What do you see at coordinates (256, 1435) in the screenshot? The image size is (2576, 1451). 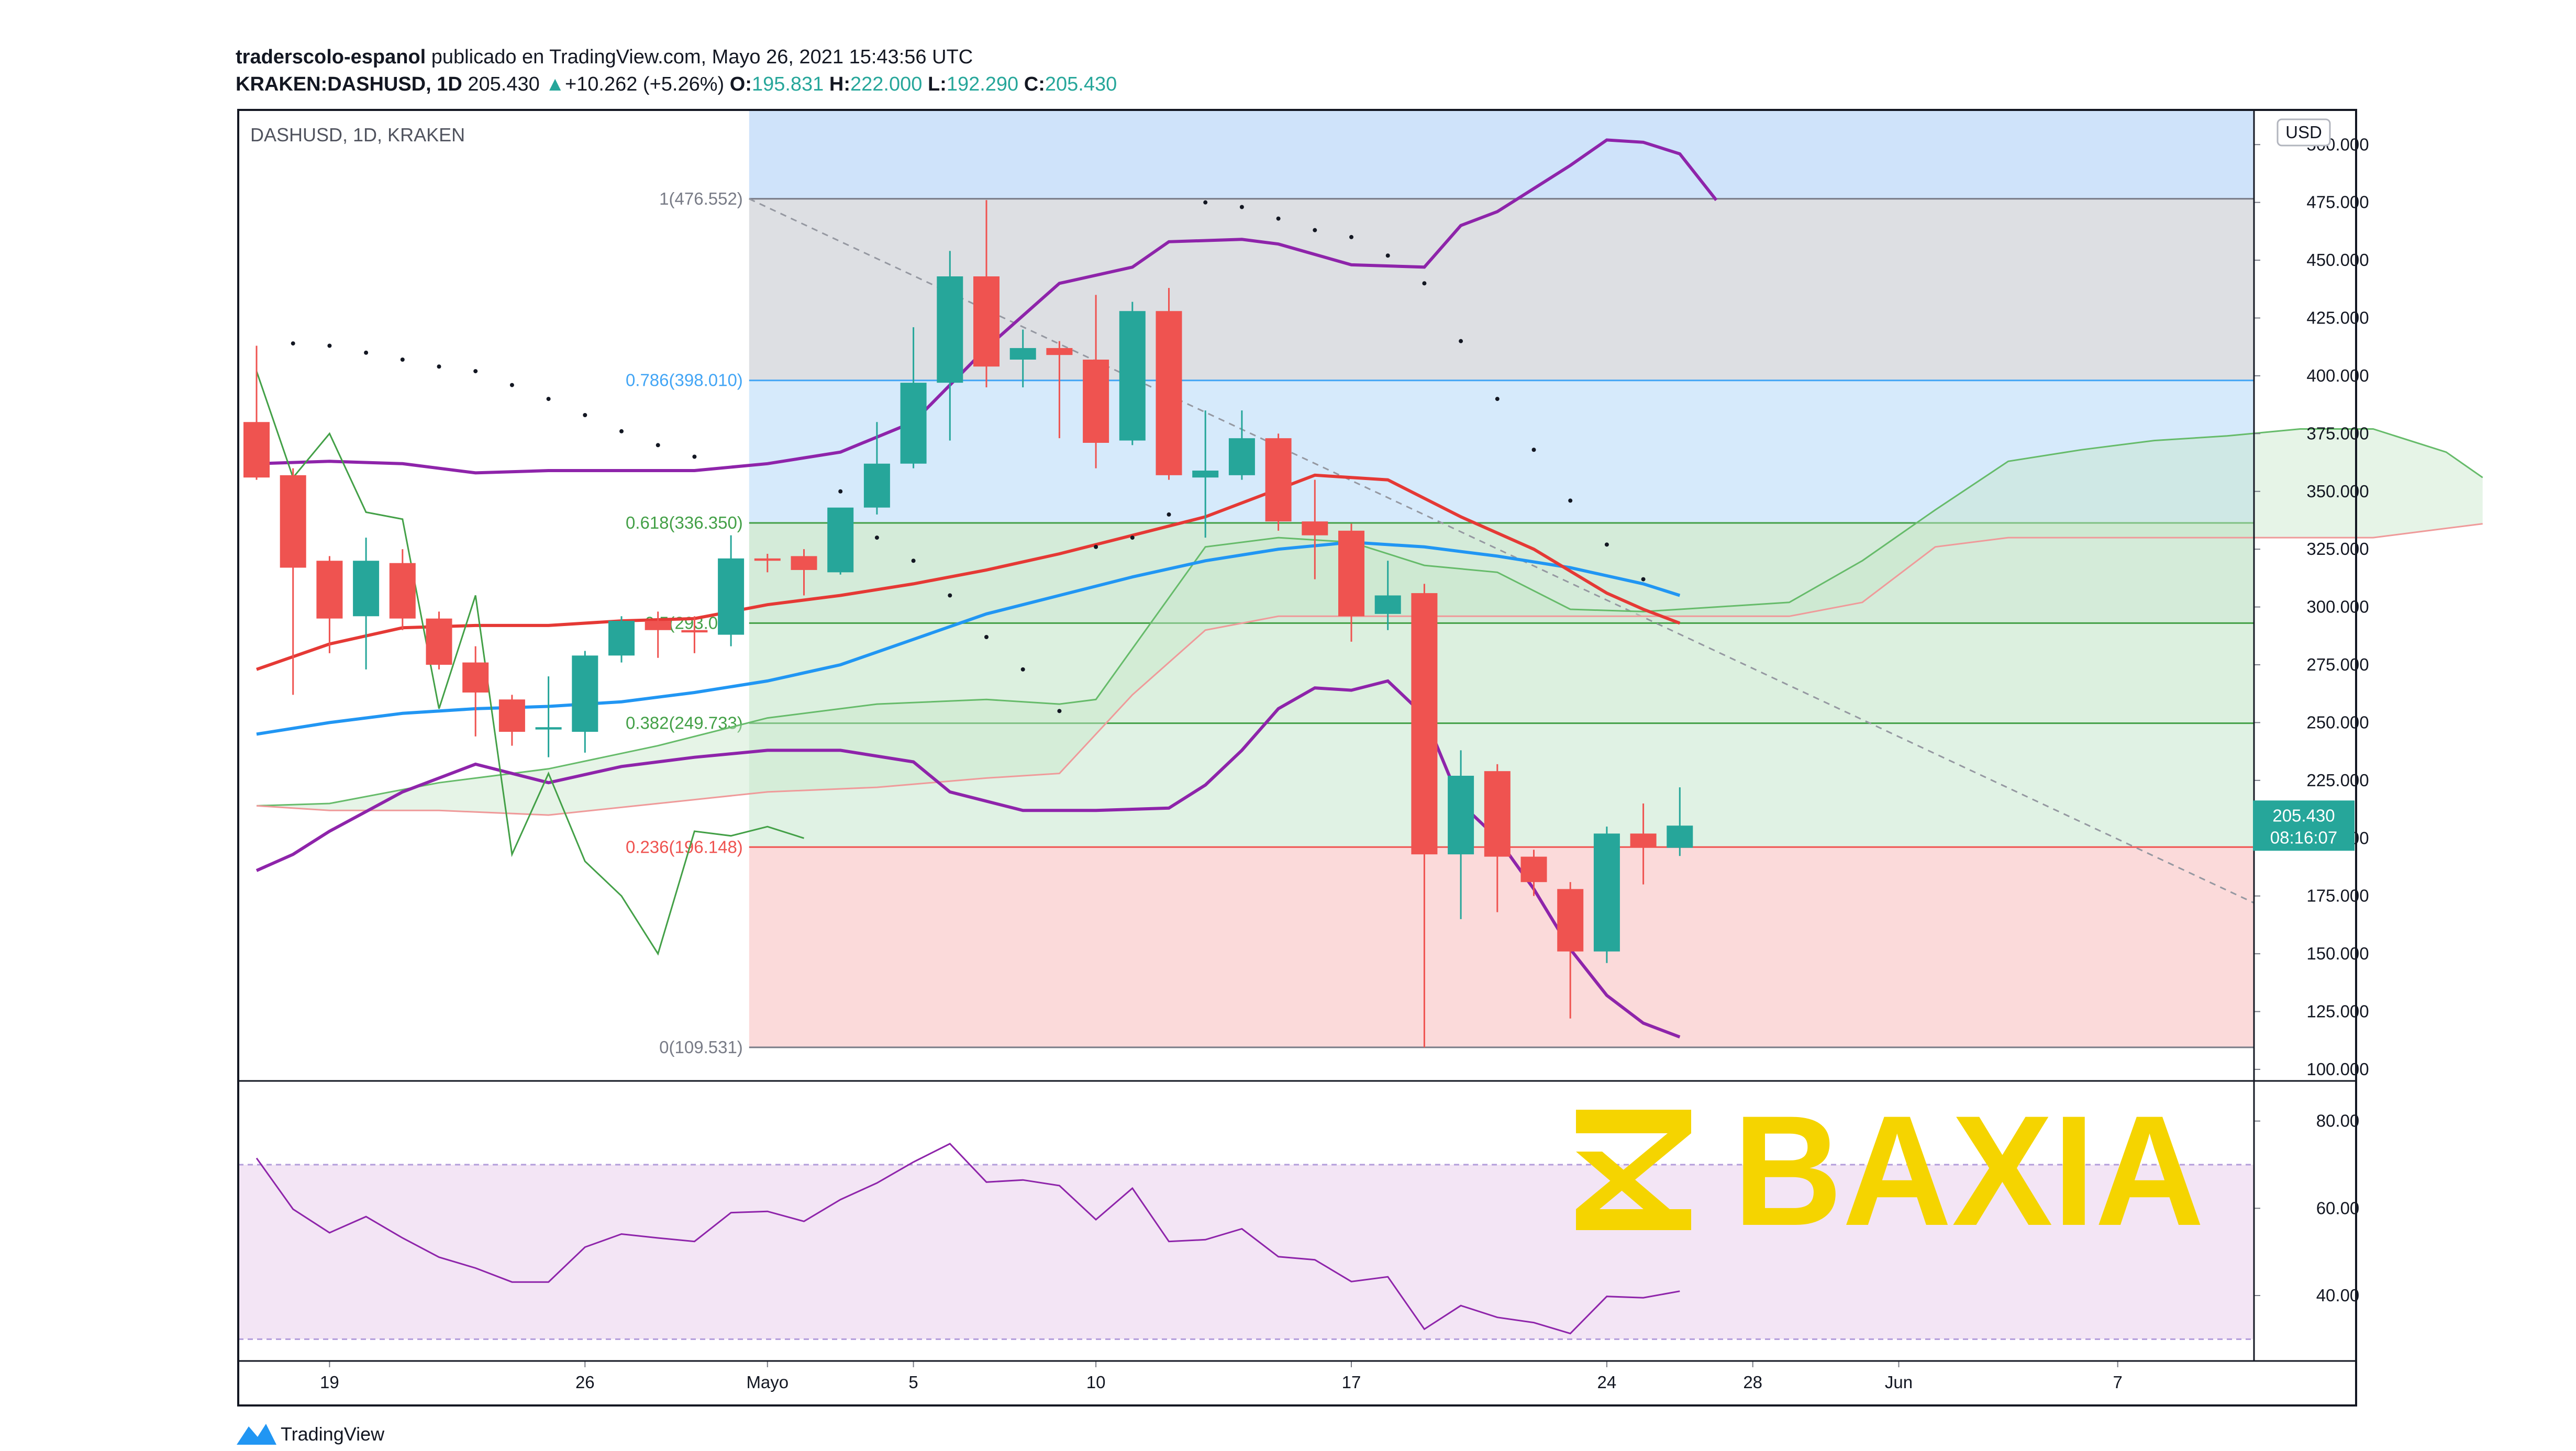 I see `tradingview-icon` at bounding box center [256, 1435].